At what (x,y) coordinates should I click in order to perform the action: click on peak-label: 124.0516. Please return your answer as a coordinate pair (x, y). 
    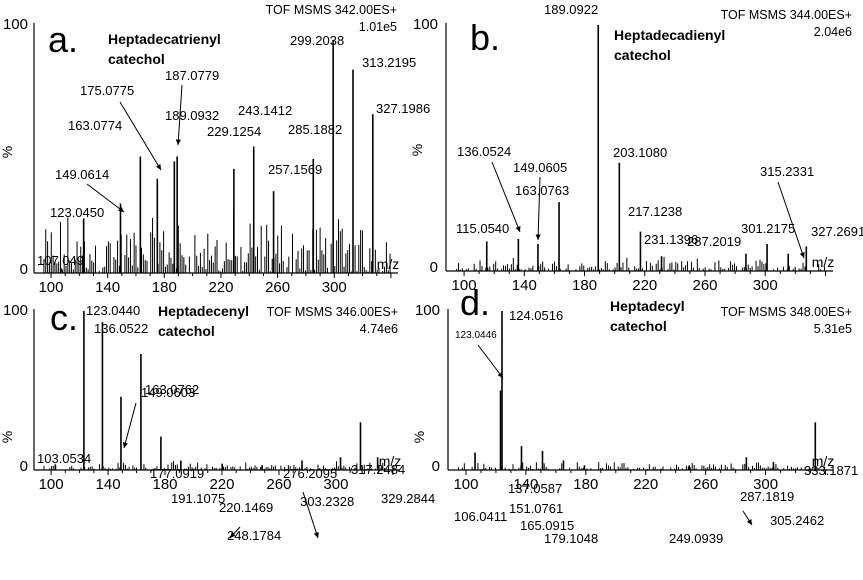
    Looking at the image, I should click on (536, 315).